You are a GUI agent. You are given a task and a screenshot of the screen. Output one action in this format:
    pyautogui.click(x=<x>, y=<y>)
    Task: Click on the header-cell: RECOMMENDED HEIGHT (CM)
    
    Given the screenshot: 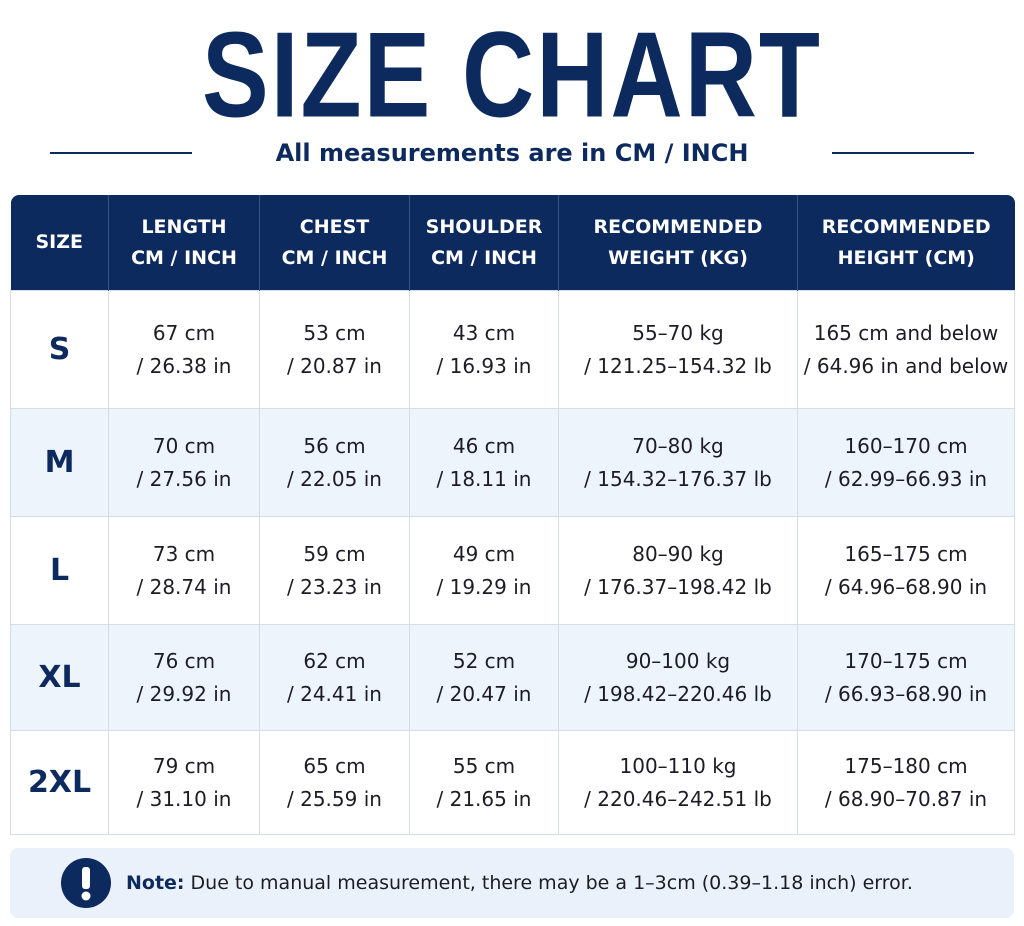 What is the action you would take?
    pyautogui.click(x=906, y=243)
    